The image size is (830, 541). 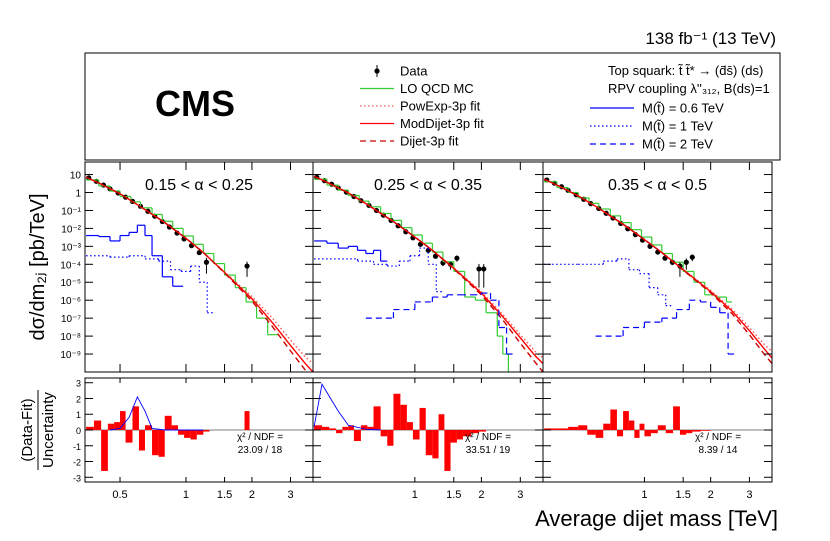 What do you see at coordinates (195, 103) in the screenshot?
I see `experiment-label: CMS` at bounding box center [195, 103].